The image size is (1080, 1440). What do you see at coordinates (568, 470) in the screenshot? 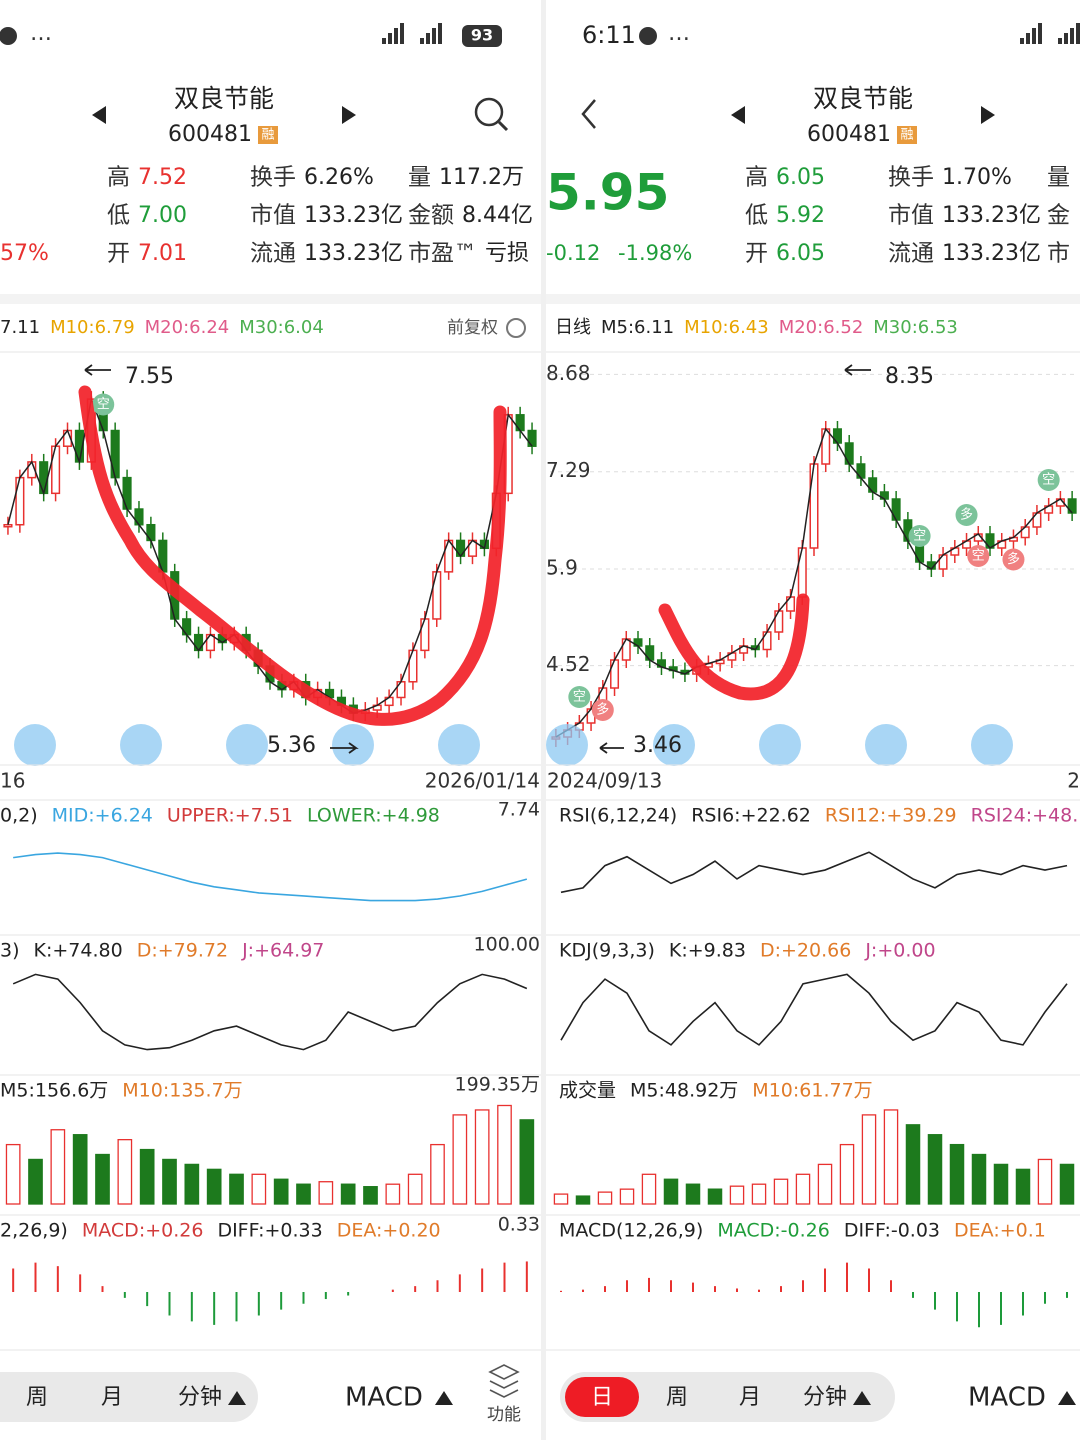
I see `y-tick-label: 7.29` at bounding box center [568, 470].